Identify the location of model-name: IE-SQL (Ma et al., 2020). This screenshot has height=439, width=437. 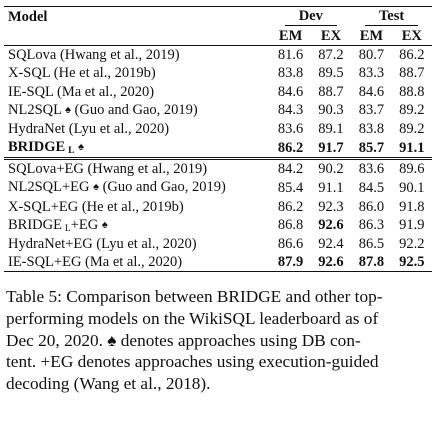
(81, 91).